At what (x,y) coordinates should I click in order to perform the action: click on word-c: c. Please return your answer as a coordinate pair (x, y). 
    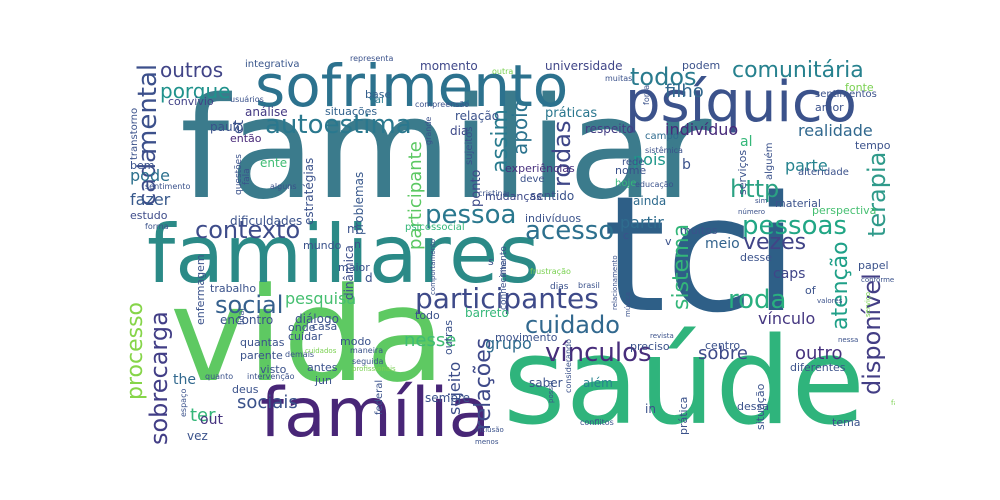
    Looking at the image, I should click on (626, 235).